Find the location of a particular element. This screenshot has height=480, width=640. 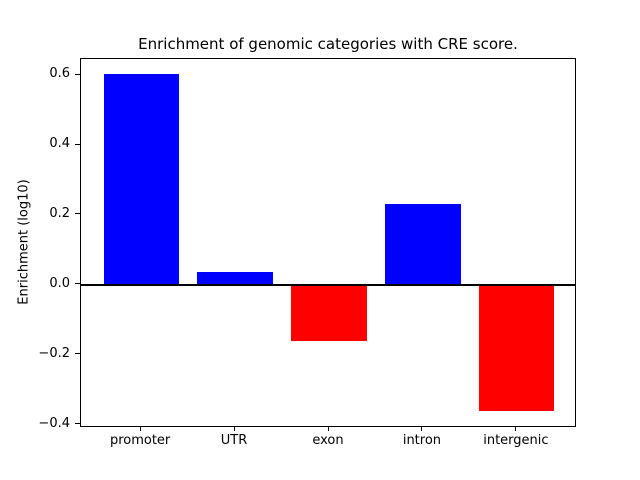

x-tick-label-intergenic: intergenic is located at coordinates (516, 440).